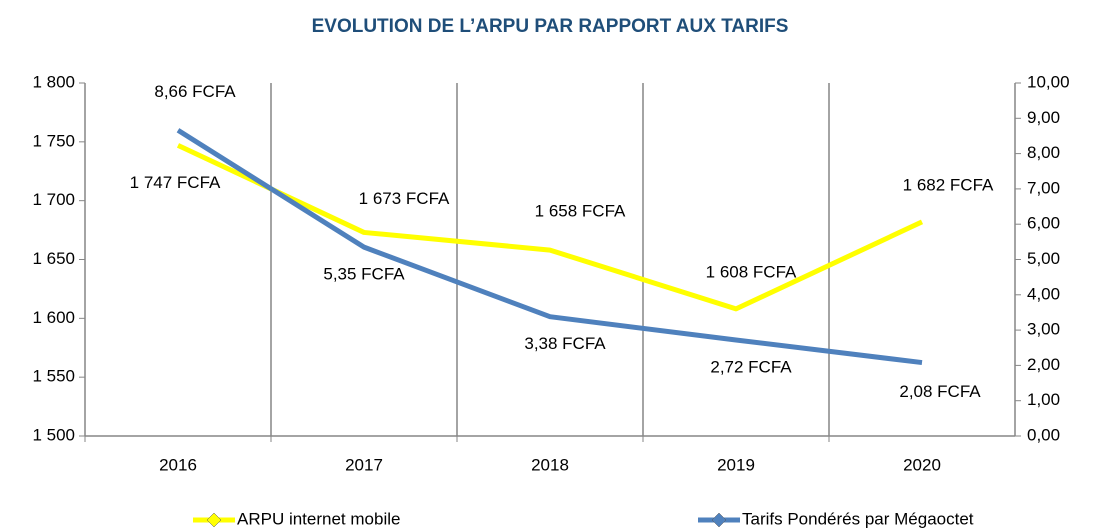 The image size is (1094, 531). I want to click on y2-tick-label: 4,00, so click(1043, 293).